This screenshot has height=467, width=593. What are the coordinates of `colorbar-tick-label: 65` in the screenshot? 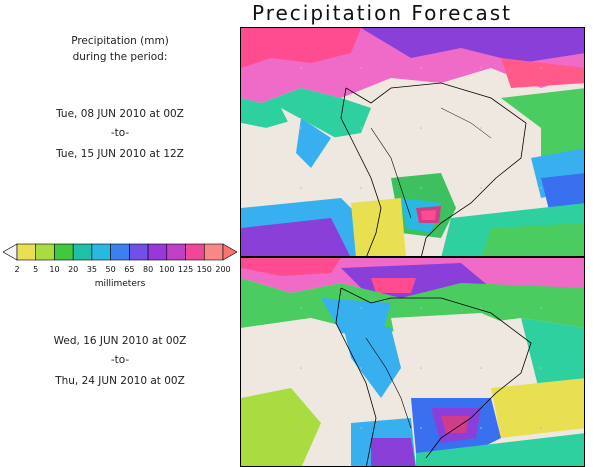 It's located at (129, 269).